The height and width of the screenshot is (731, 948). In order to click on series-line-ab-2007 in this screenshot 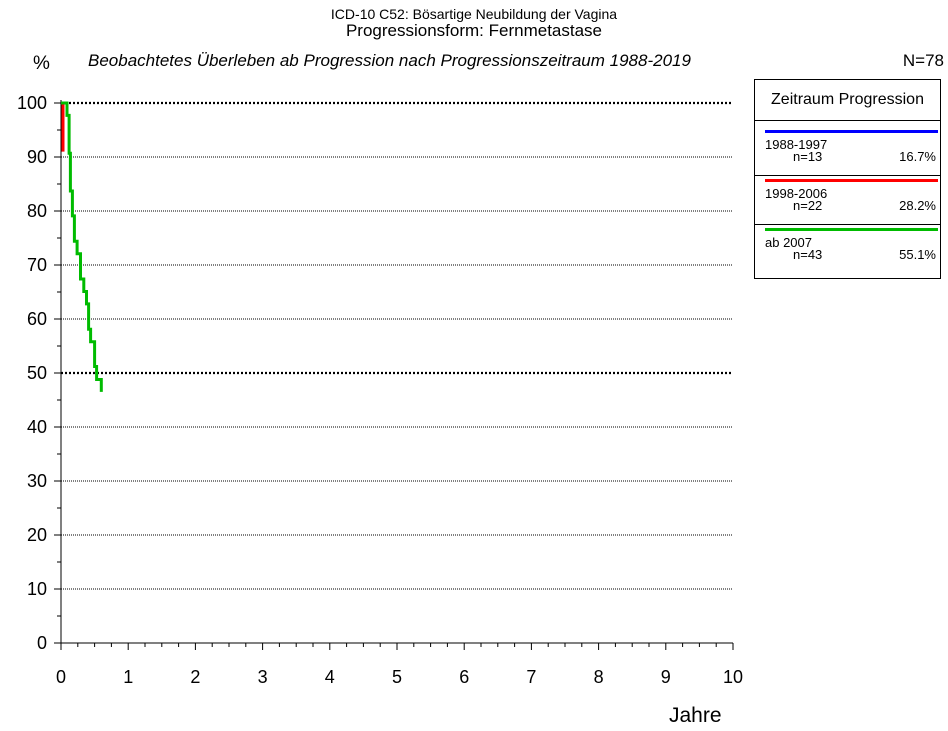, I will do `click(82, 246)`.